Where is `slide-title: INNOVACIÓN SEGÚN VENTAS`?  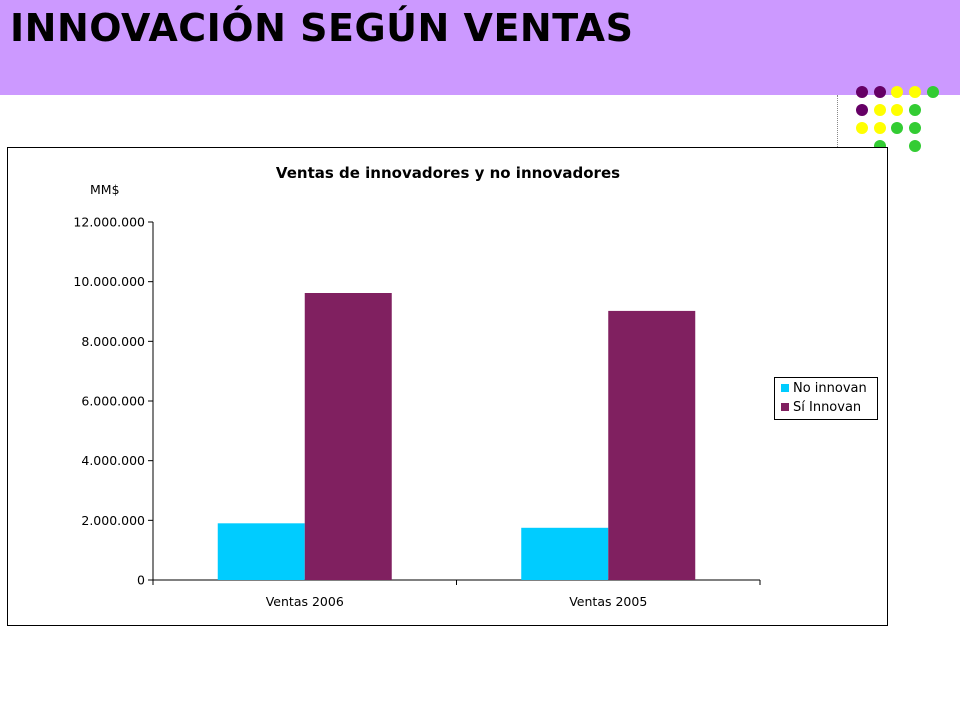 slide-title: INNOVACIÓN SEGÚN VENTAS is located at coordinates (322, 28).